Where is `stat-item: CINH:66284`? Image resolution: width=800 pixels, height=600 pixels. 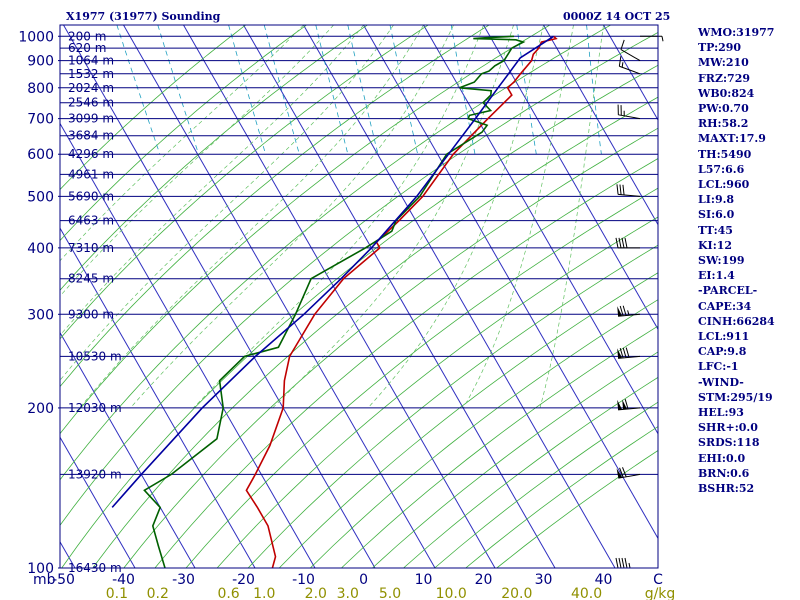
stat-item: CINH:66284 is located at coordinates (736, 321).